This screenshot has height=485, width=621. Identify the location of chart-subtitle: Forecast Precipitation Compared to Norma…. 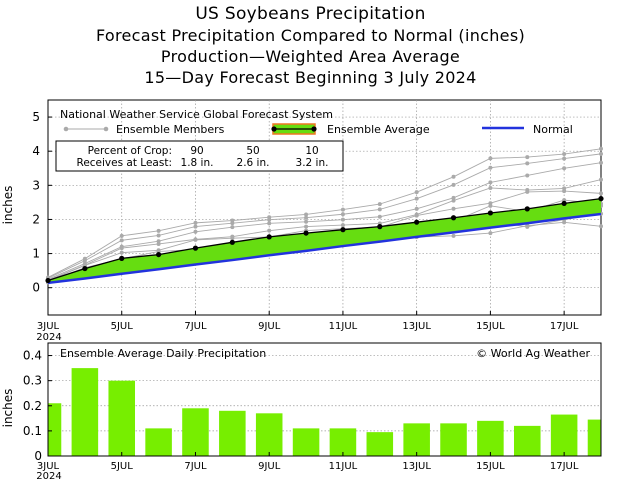
(310, 35).